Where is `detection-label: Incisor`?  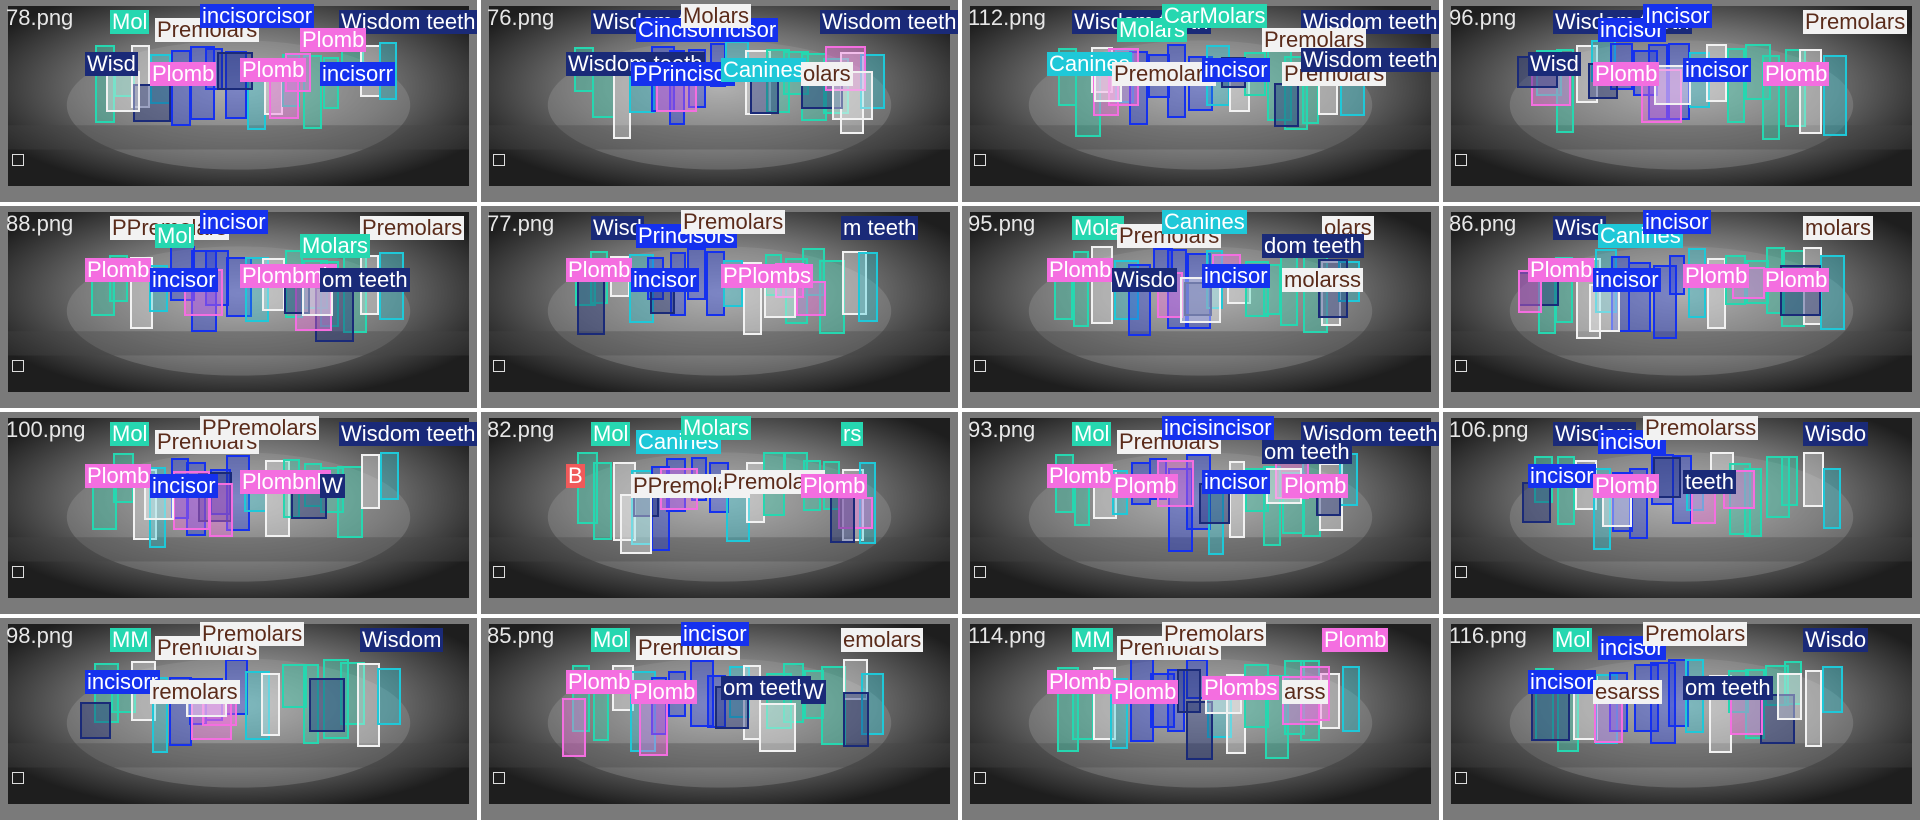 detection-label: Incisor is located at coordinates (1677, 15).